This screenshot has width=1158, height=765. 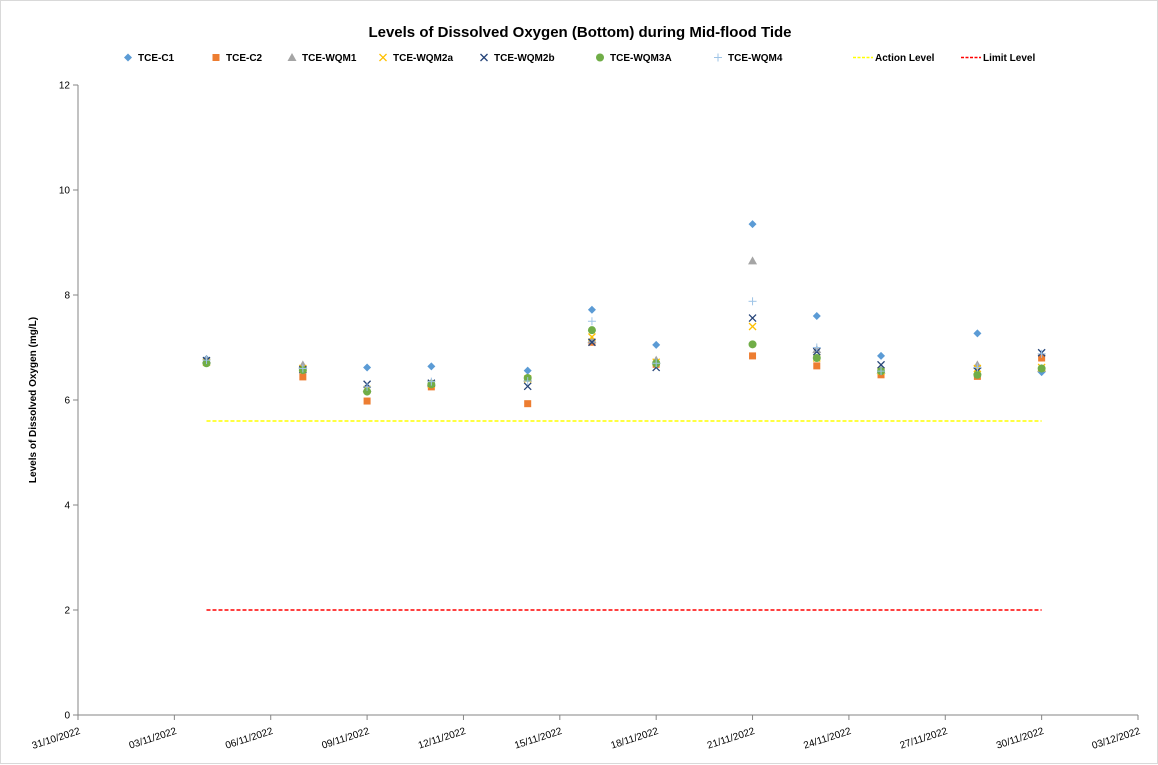 I want to click on y-tick-label: 0, so click(x=67, y=716).